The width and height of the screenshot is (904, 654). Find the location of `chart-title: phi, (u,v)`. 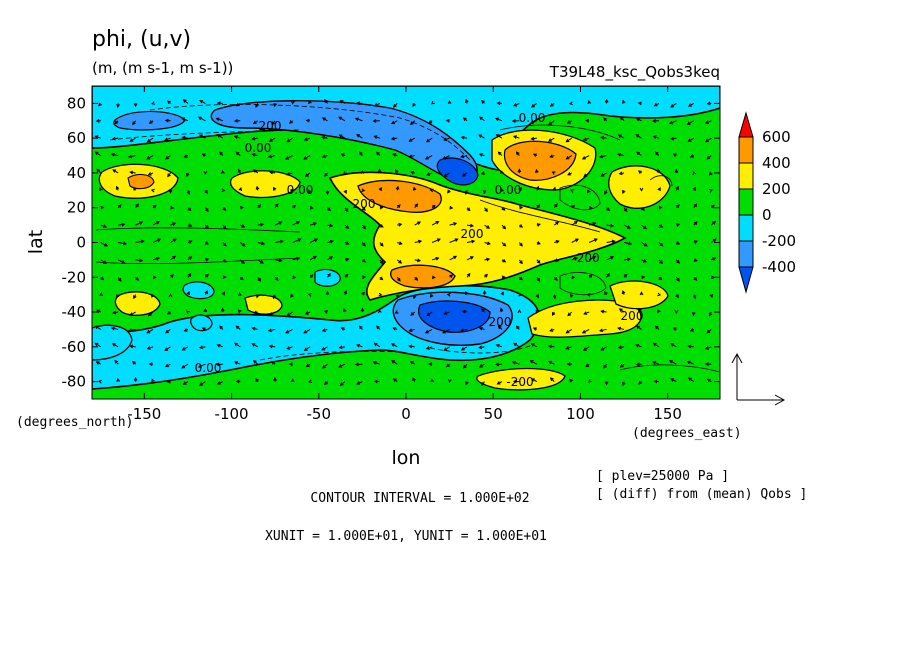

chart-title: phi, (u,v) is located at coordinates (141, 39).